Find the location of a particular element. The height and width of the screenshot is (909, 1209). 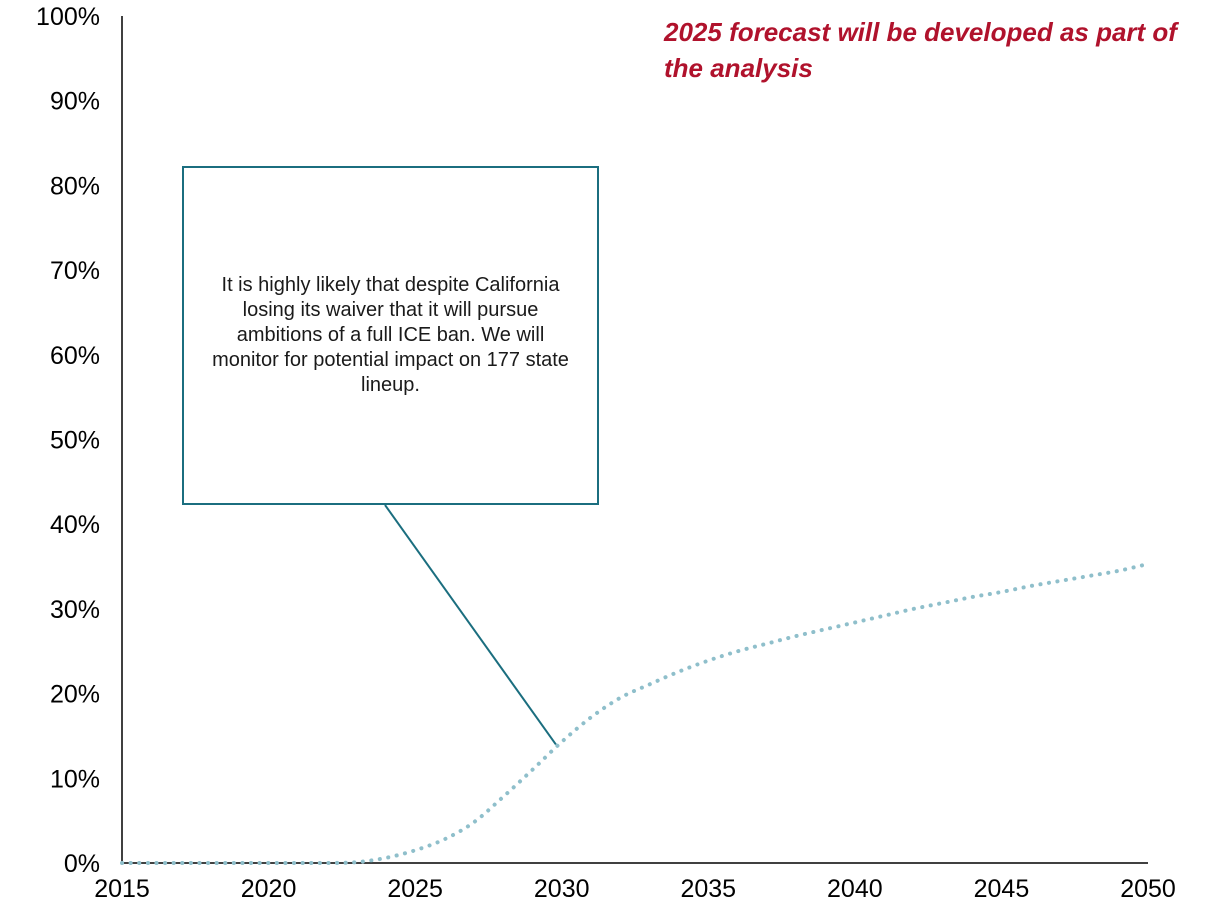

y-tick-label: 0% is located at coordinates (82, 864).